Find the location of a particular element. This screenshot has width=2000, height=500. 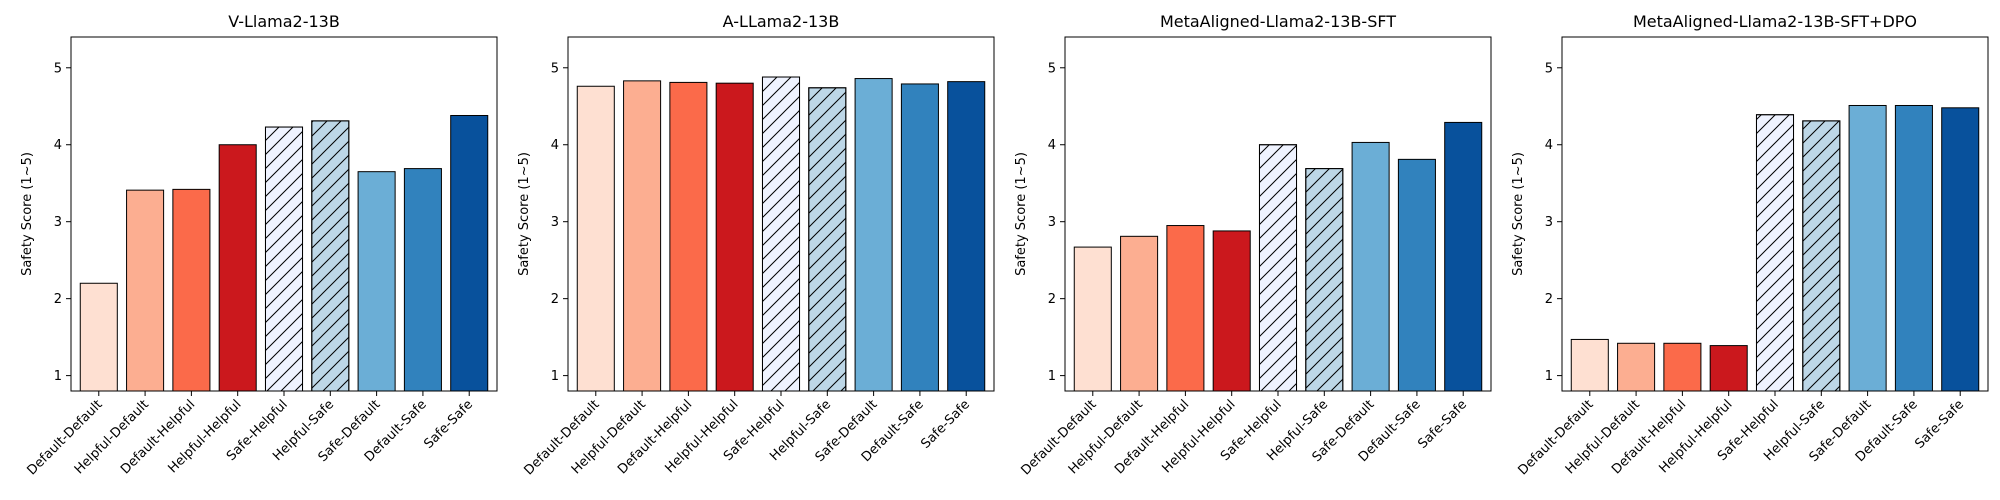

chart-title: V-Llama2-13B is located at coordinates (284, 21).